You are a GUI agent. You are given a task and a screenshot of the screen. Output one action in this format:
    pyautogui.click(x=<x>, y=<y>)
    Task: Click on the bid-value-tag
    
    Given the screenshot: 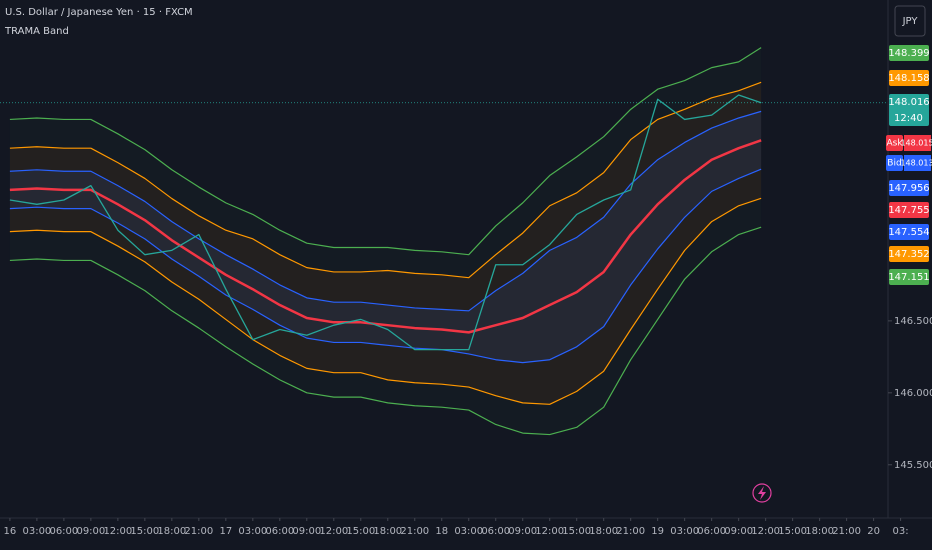 What is the action you would take?
    pyautogui.click(x=917, y=163)
    